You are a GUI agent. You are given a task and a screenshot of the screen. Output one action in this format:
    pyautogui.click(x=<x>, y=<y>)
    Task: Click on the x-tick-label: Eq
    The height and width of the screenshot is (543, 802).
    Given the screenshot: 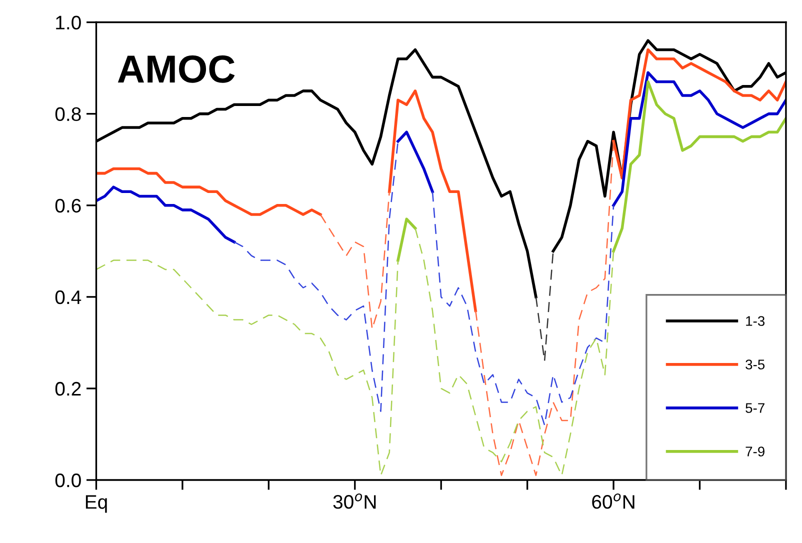 What is the action you would take?
    pyautogui.click(x=96, y=504)
    